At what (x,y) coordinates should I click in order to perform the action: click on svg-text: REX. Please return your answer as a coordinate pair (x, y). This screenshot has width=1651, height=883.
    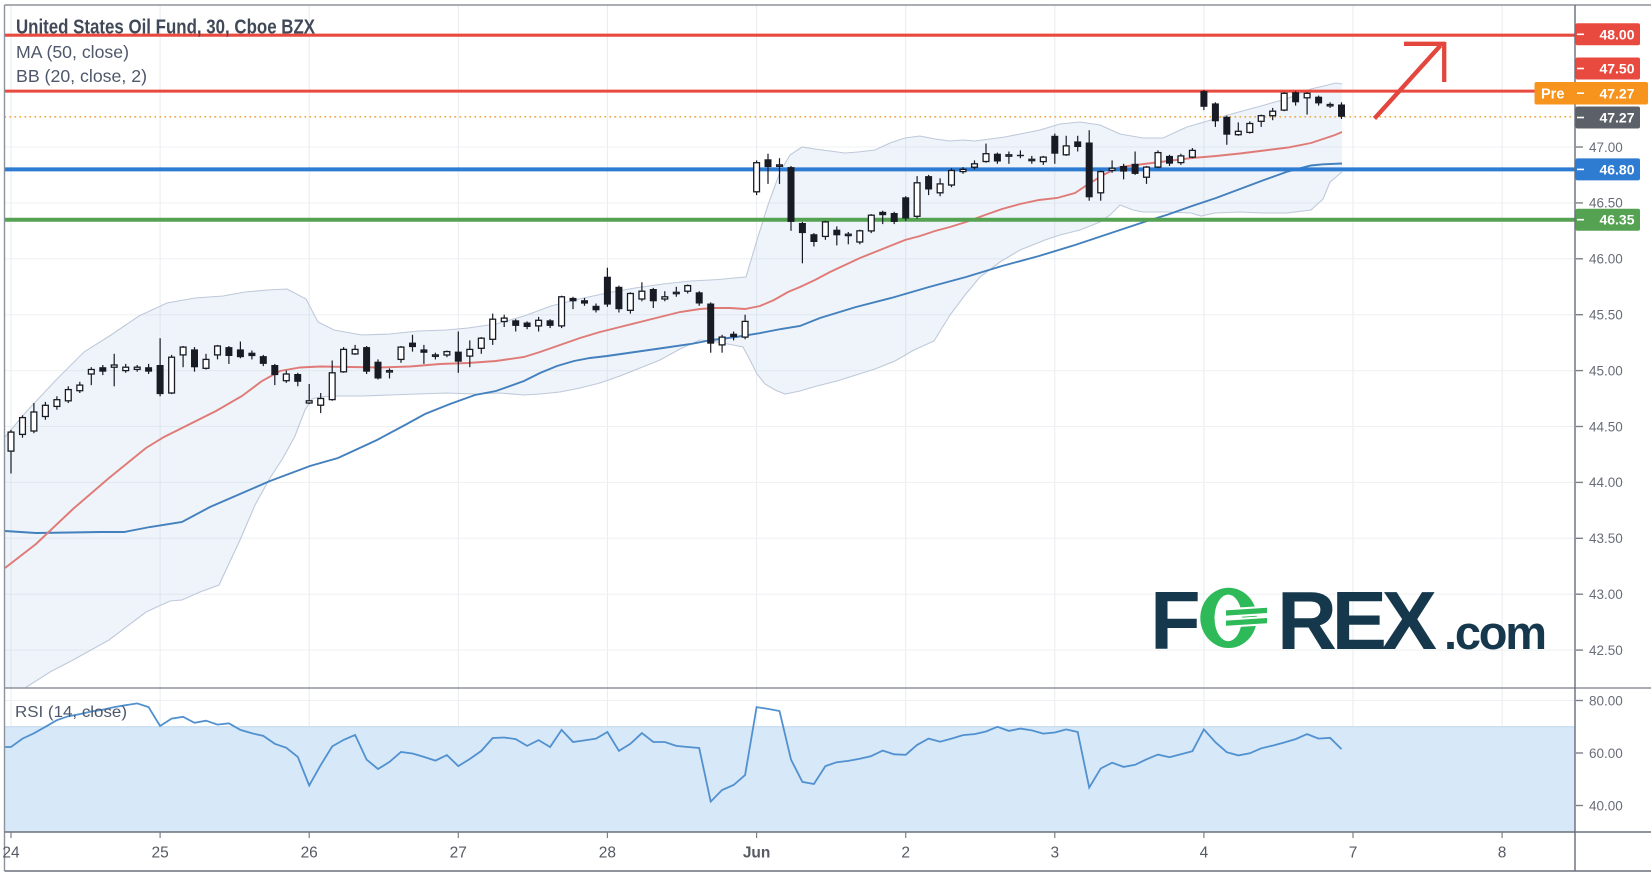
    Looking at the image, I should click on (1357, 620).